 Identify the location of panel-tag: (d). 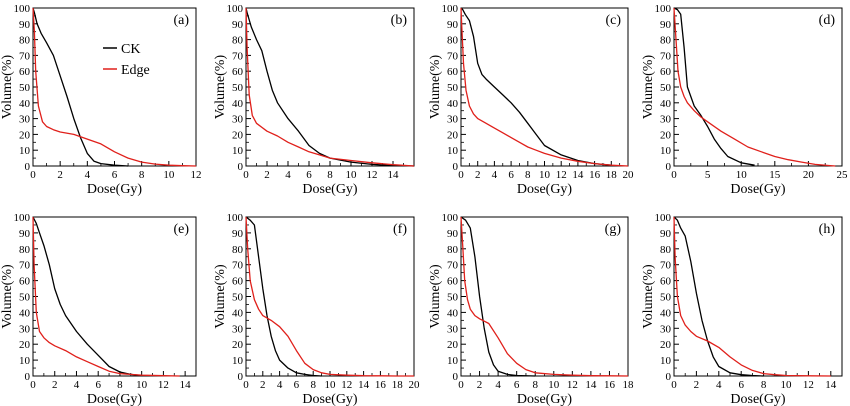
(827, 20).